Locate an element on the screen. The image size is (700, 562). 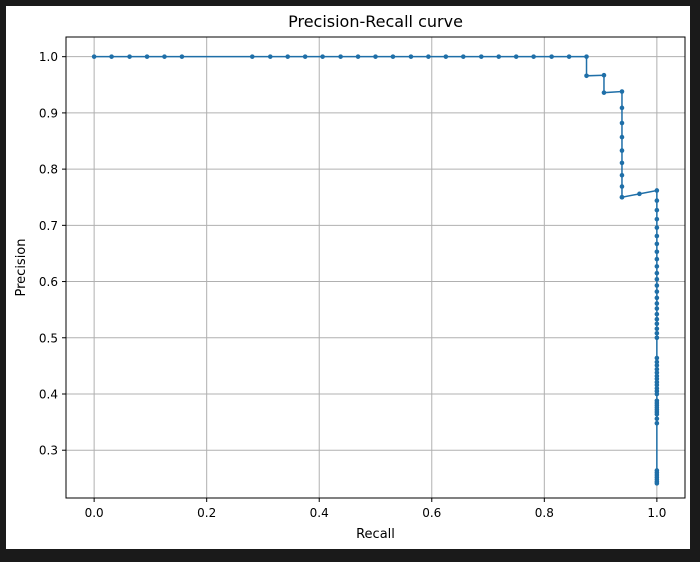
y-axis-ticks: 0.3 0.4 0.5 0.6 0.7 0.8 0.9 1.0 is located at coordinates (52, 254).